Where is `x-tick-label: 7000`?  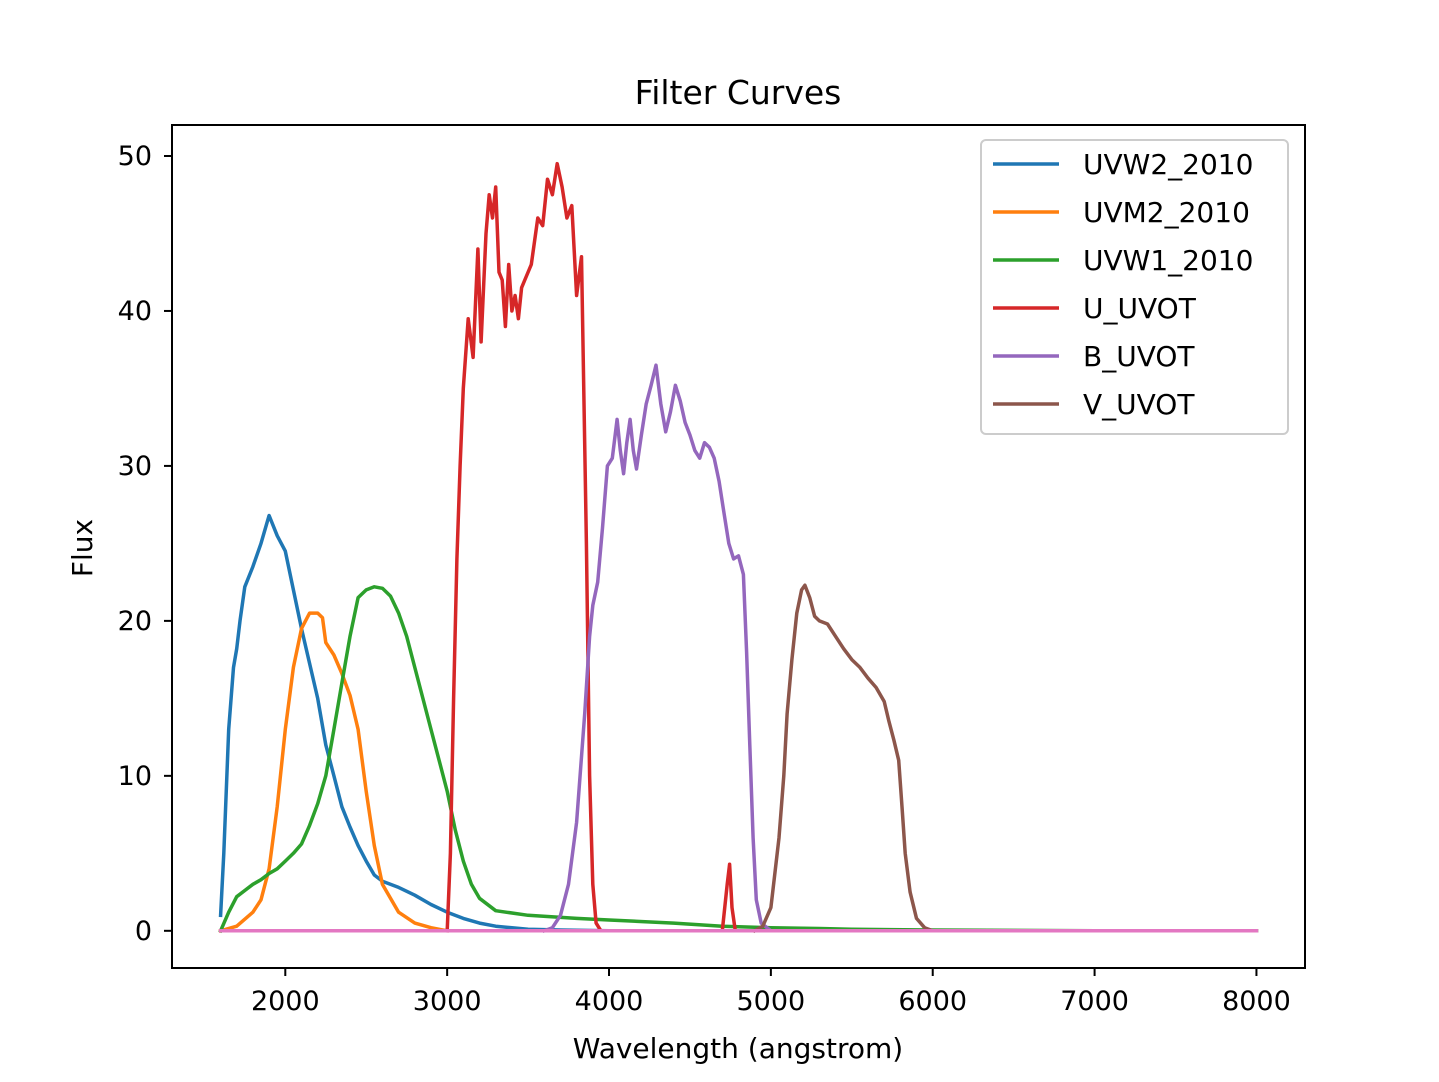
x-tick-label: 7000 is located at coordinates (1094, 1001).